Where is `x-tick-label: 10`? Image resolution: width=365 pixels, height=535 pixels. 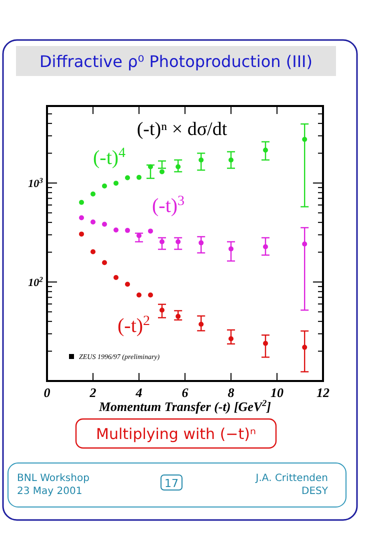 x-tick-label: 10 is located at coordinates (277, 392).